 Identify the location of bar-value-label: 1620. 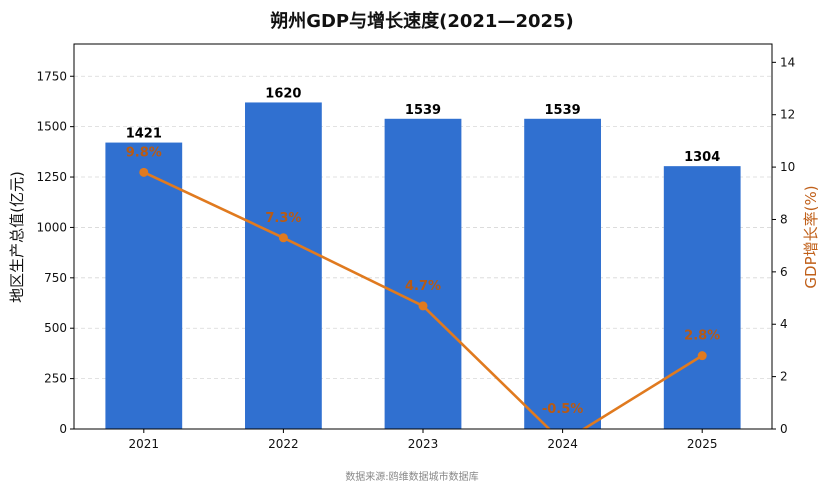
(283, 93).